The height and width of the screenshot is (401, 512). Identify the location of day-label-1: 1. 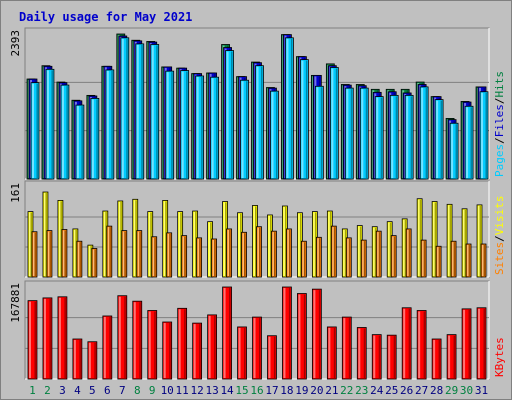
(32, 390).